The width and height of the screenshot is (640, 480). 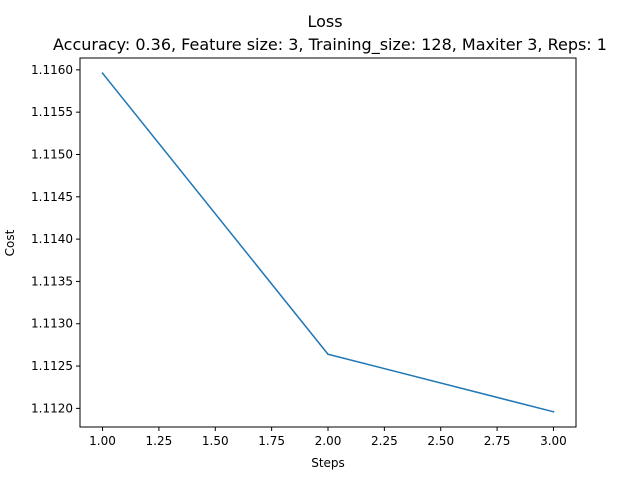 What do you see at coordinates (271, 441) in the screenshot?
I see `x-tick-label: 1.75` at bounding box center [271, 441].